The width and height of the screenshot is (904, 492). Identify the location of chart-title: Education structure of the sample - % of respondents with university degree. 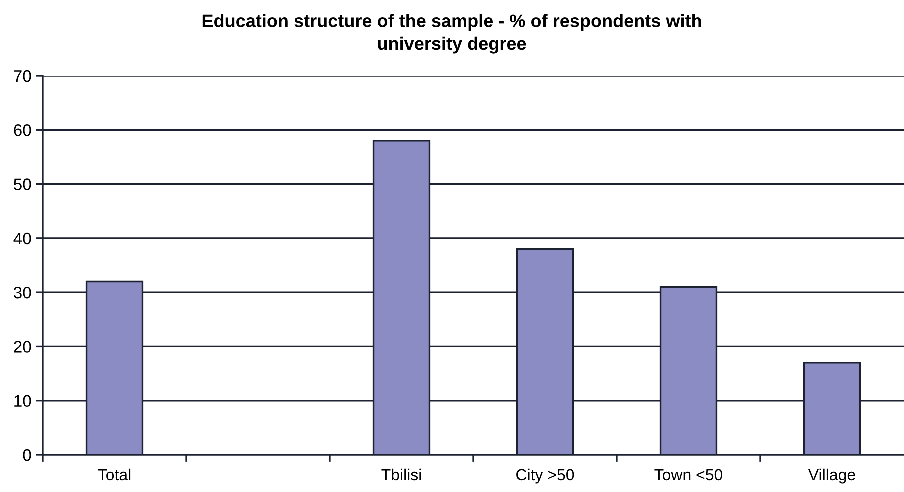
(452, 34).